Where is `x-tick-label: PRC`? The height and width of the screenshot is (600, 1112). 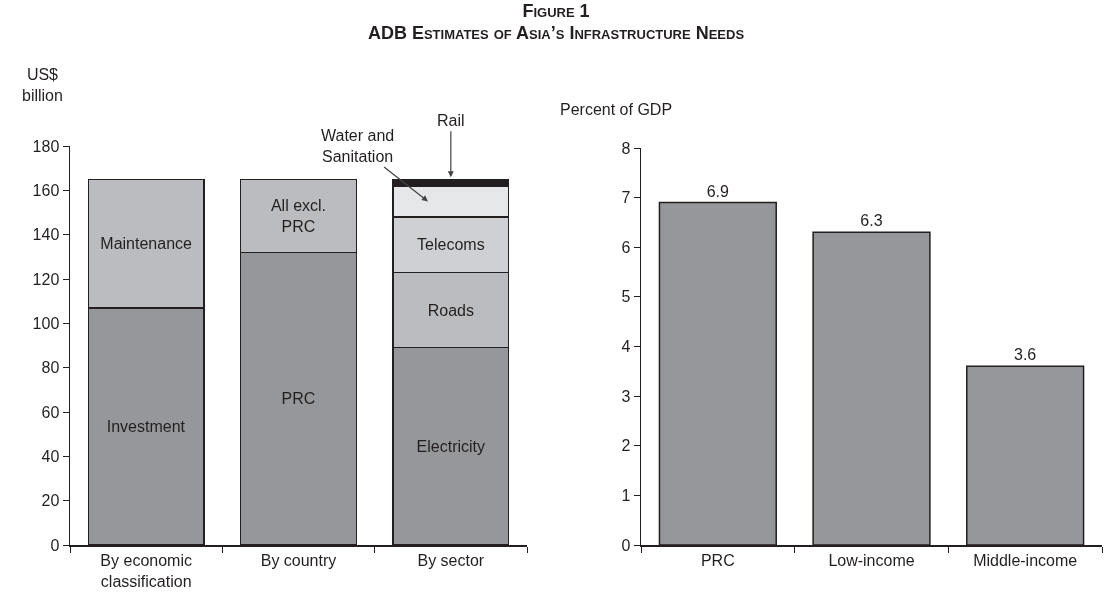
x-tick-label: PRC is located at coordinates (717, 560).